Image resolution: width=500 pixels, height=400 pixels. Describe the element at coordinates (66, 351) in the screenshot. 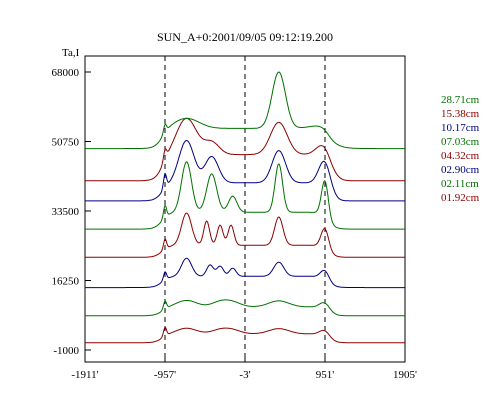

I see `y-tick-label-4: -1000` at that location.